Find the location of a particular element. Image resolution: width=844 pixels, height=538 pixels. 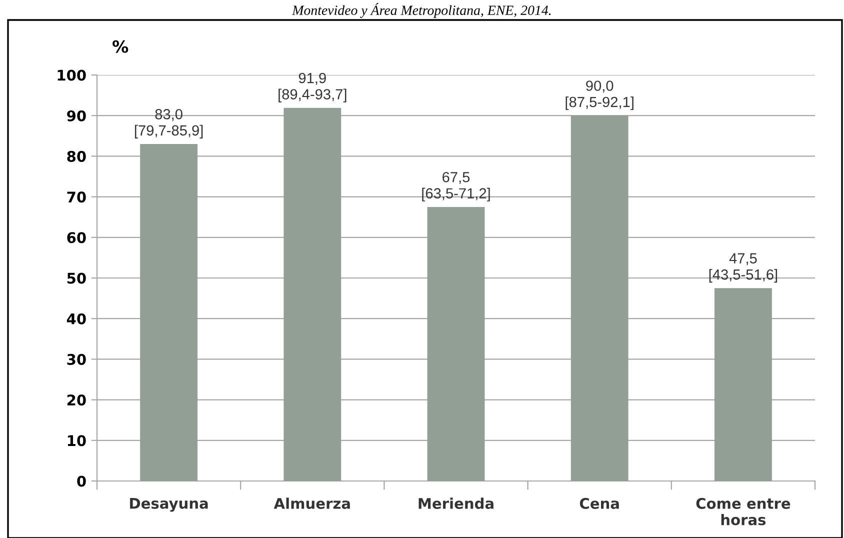

x-tick-label: Almuerza is located at coordinates (312, 503).